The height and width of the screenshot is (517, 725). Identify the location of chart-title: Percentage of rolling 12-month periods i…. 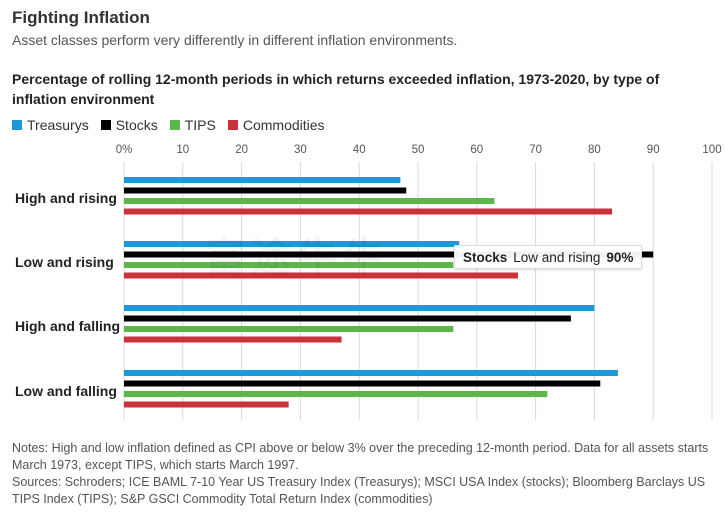
(336, 89).